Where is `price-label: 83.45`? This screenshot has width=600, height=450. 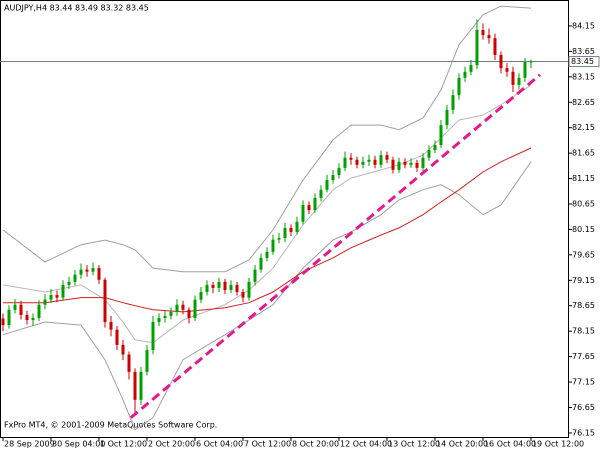
price-label: 83.45 is located at coordinates (582, 61).